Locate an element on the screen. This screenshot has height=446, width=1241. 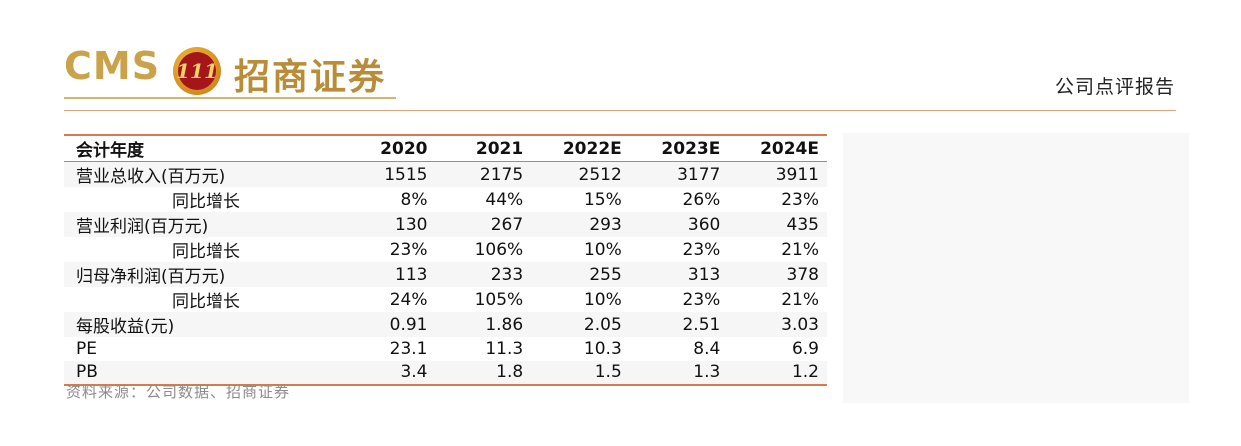
table-cell: 267 is located at coordinates (507, 224).